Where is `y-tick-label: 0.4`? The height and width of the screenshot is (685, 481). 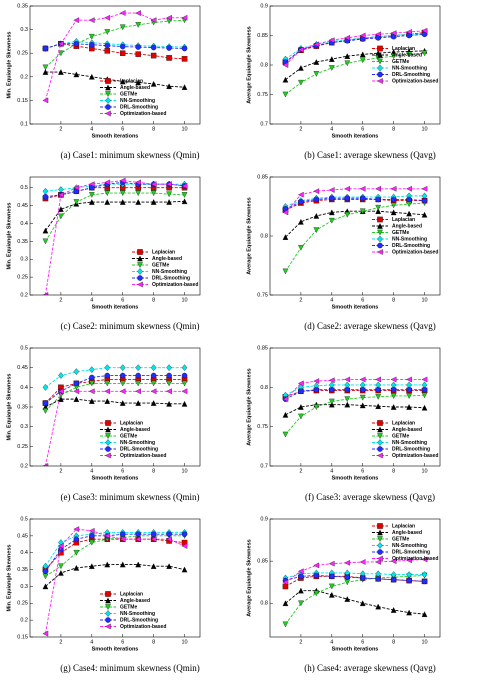
y-tick-label: 0.4 is located at coordinates (24, 553).